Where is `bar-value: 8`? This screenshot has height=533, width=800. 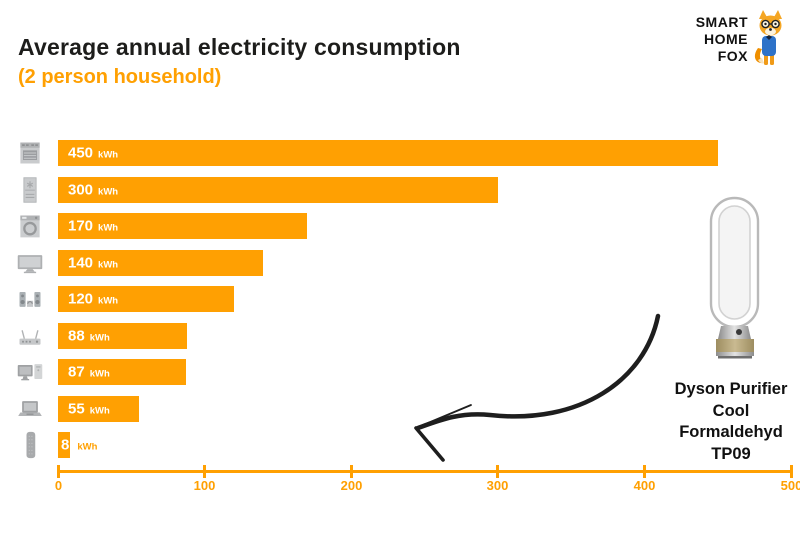 bar-value: 8 is located at coordinates (65, 445).